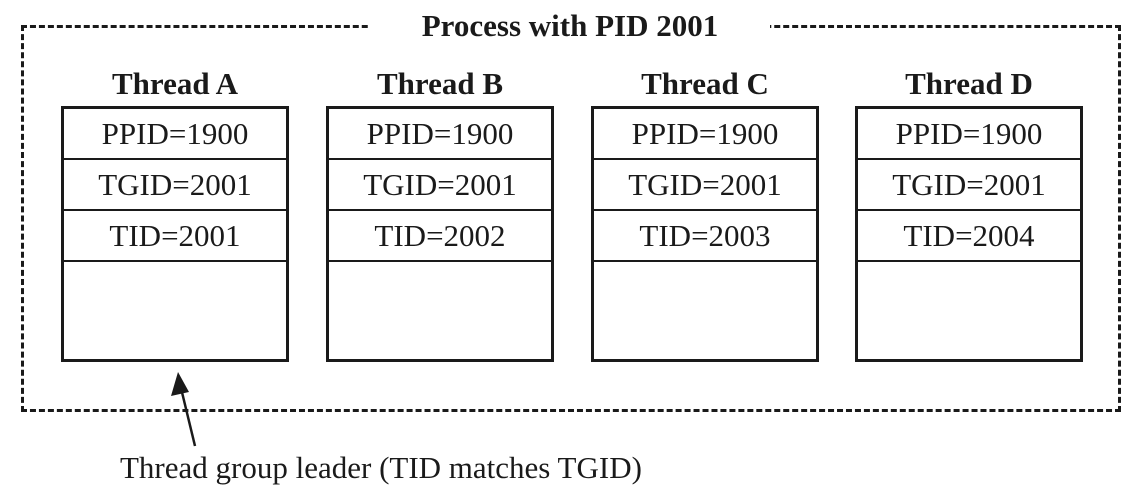  I want to click on tid-field: TID=2003, so click(705, 236).